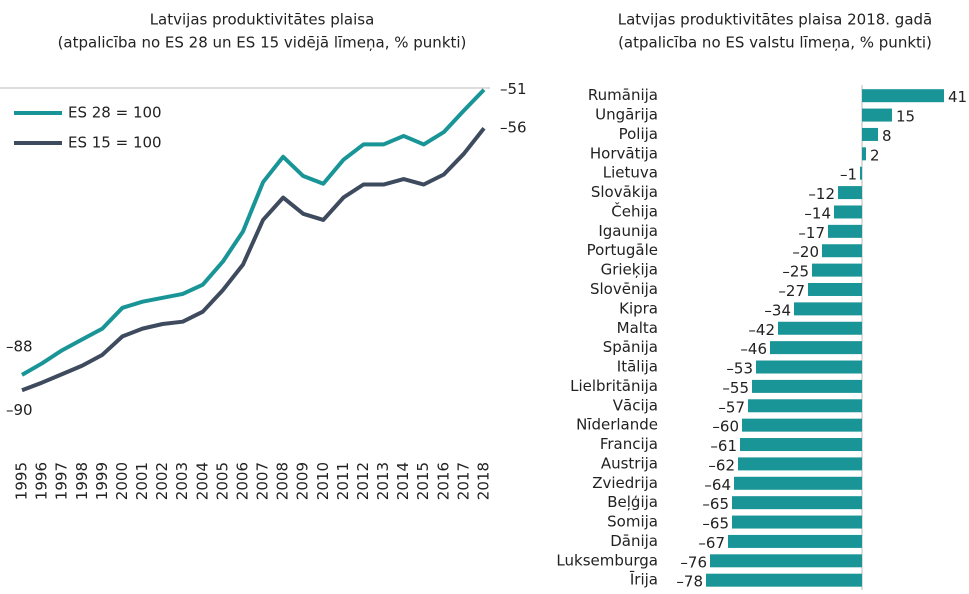 This screenshot has height=594, width=969. What do you see at coordinates (693, 562) in the screenshot?
I see `data-label: –76` at bounding box center [693, 562].